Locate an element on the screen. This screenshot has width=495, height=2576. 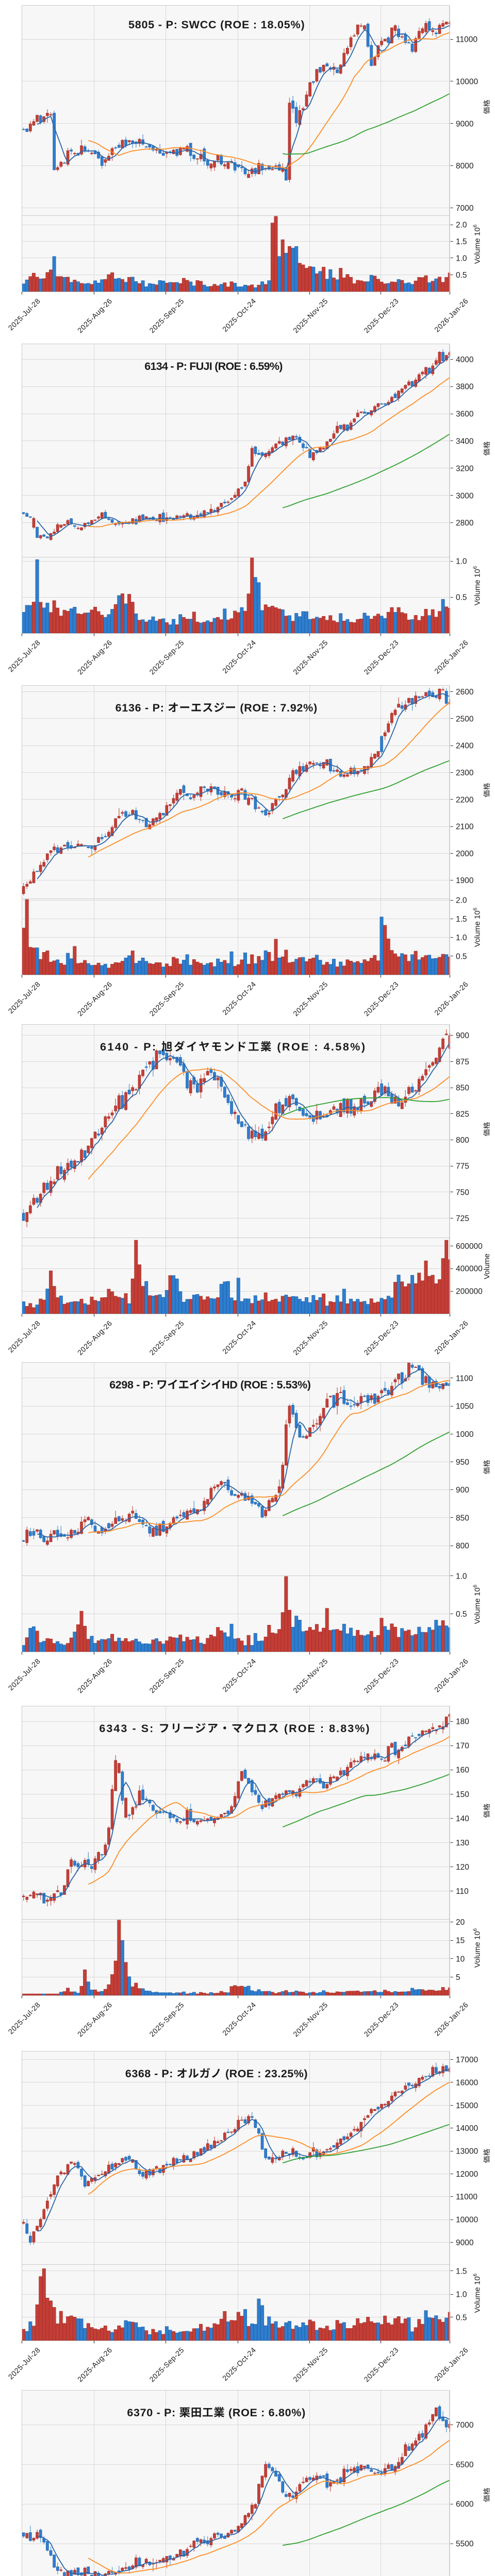
svg-text: 5500 is located at coordinates (465, 2544).